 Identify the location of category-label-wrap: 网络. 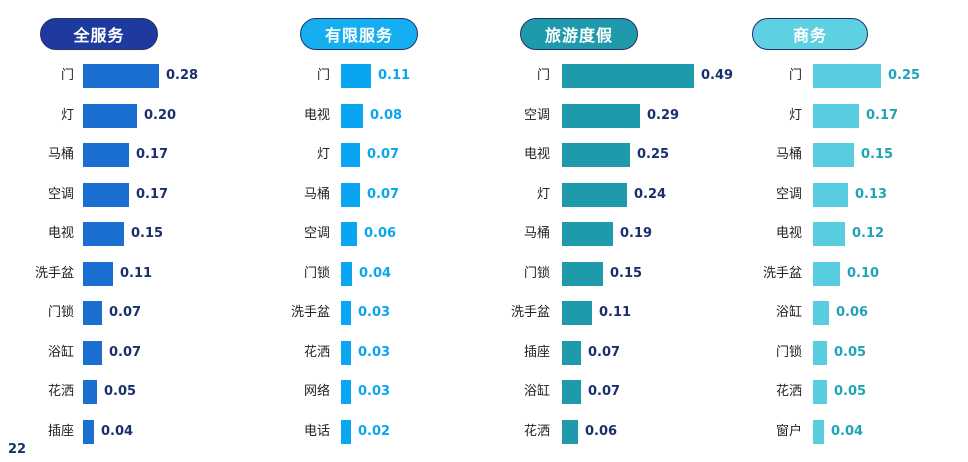
(295, 392).